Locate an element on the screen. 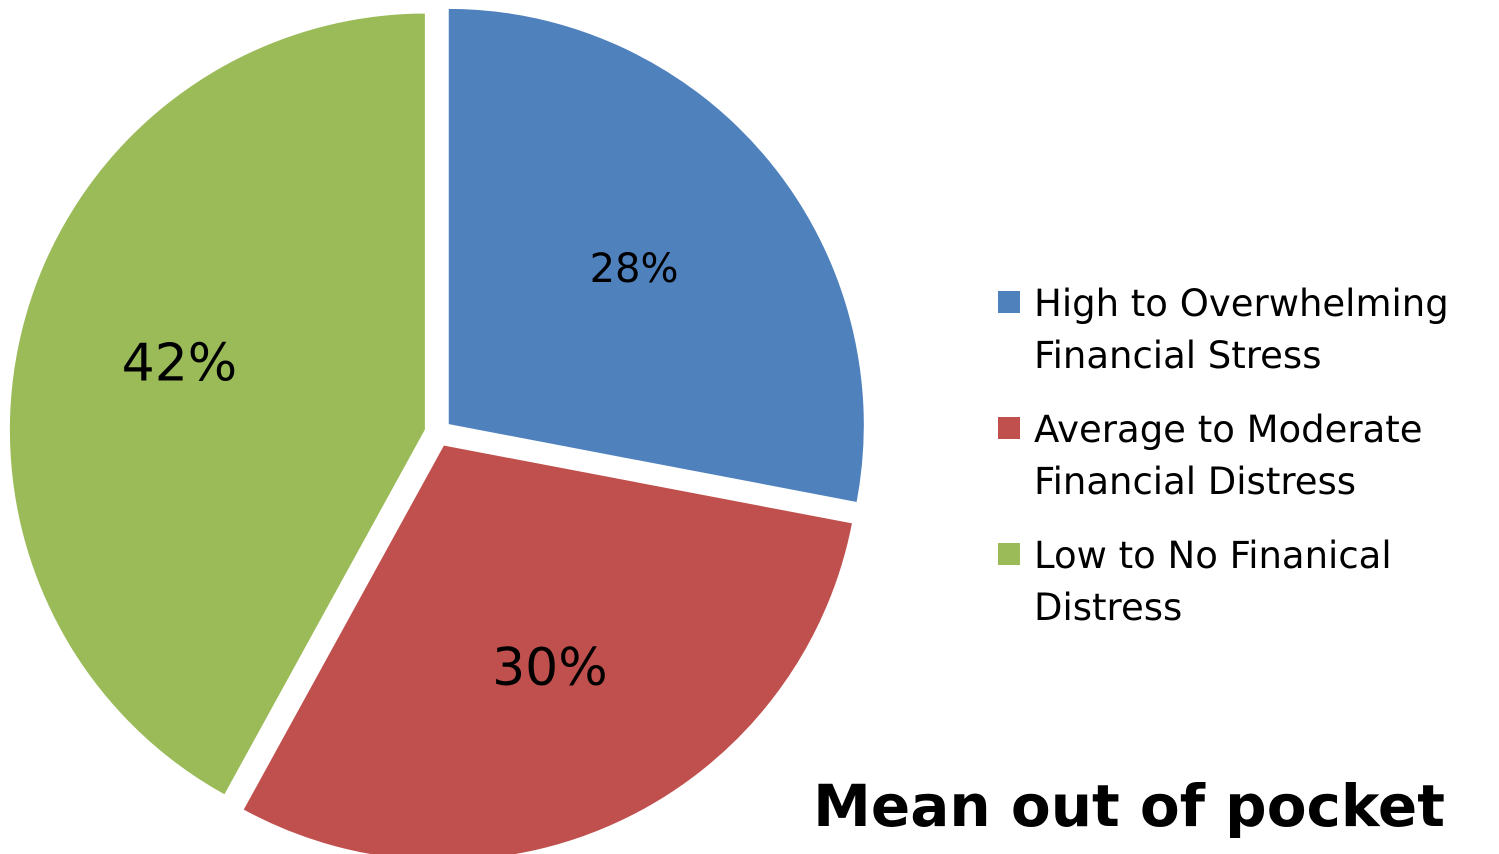 This screenshot has height=854, width=1499. slice-label-high-stress: 28% is located at coordinates (634, 269).